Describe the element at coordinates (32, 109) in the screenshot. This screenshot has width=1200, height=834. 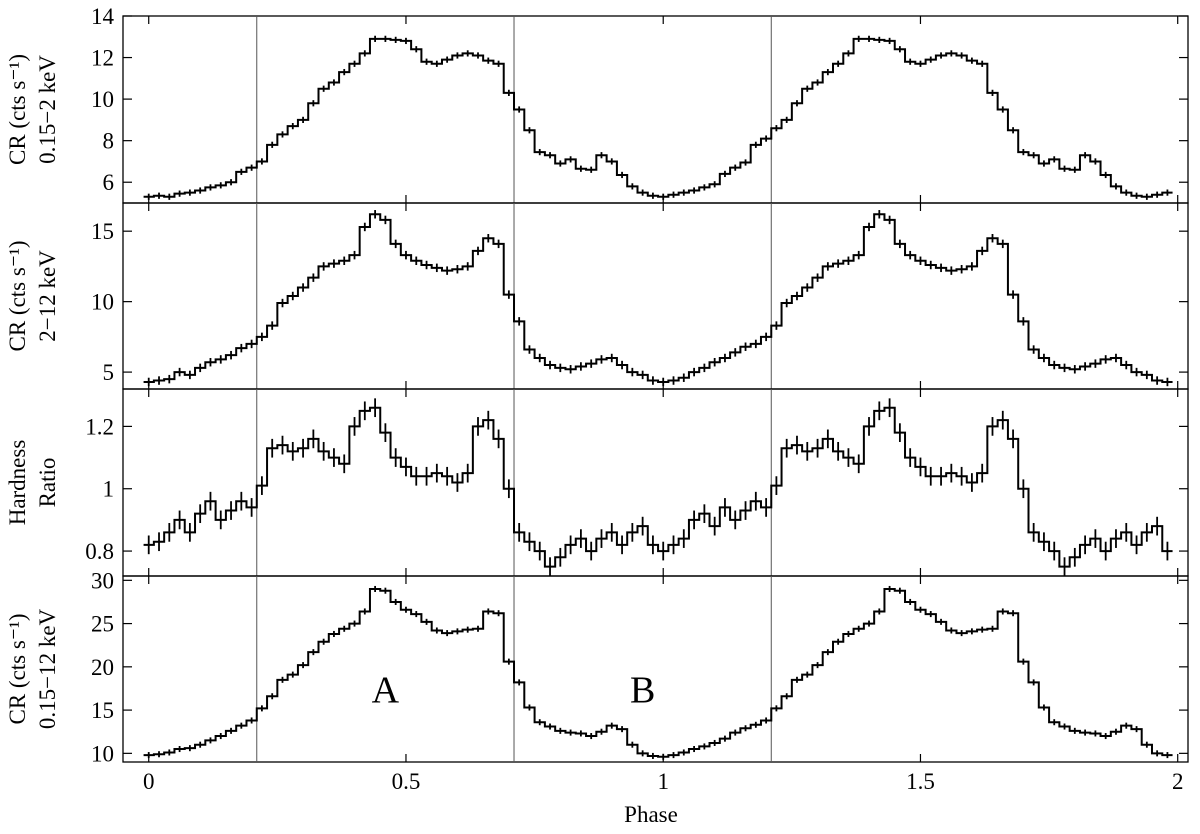
I see `y-axis-label: CR (cts s⁻¹) 0.15−2 keV` at that location.